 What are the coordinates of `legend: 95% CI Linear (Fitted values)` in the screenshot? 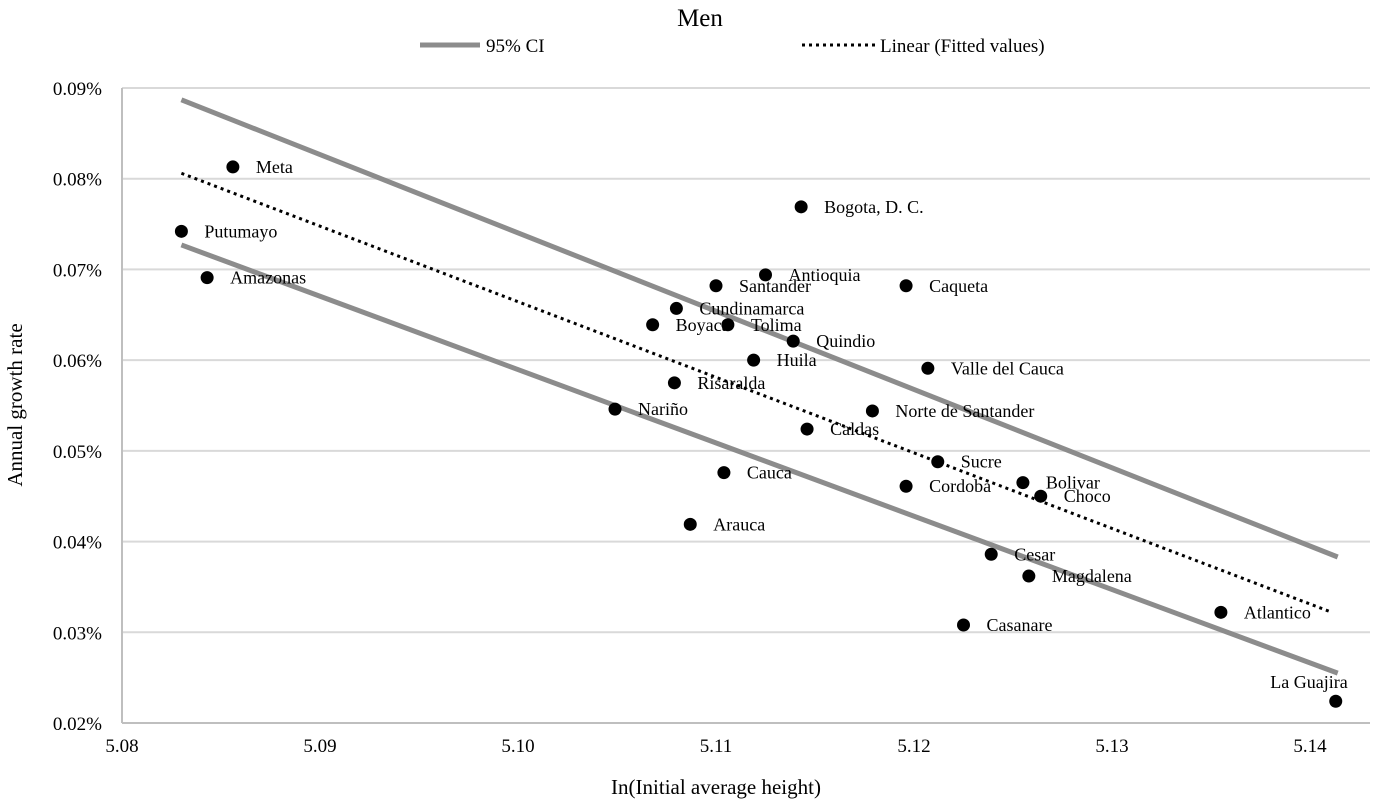 It's located at (732, 46).